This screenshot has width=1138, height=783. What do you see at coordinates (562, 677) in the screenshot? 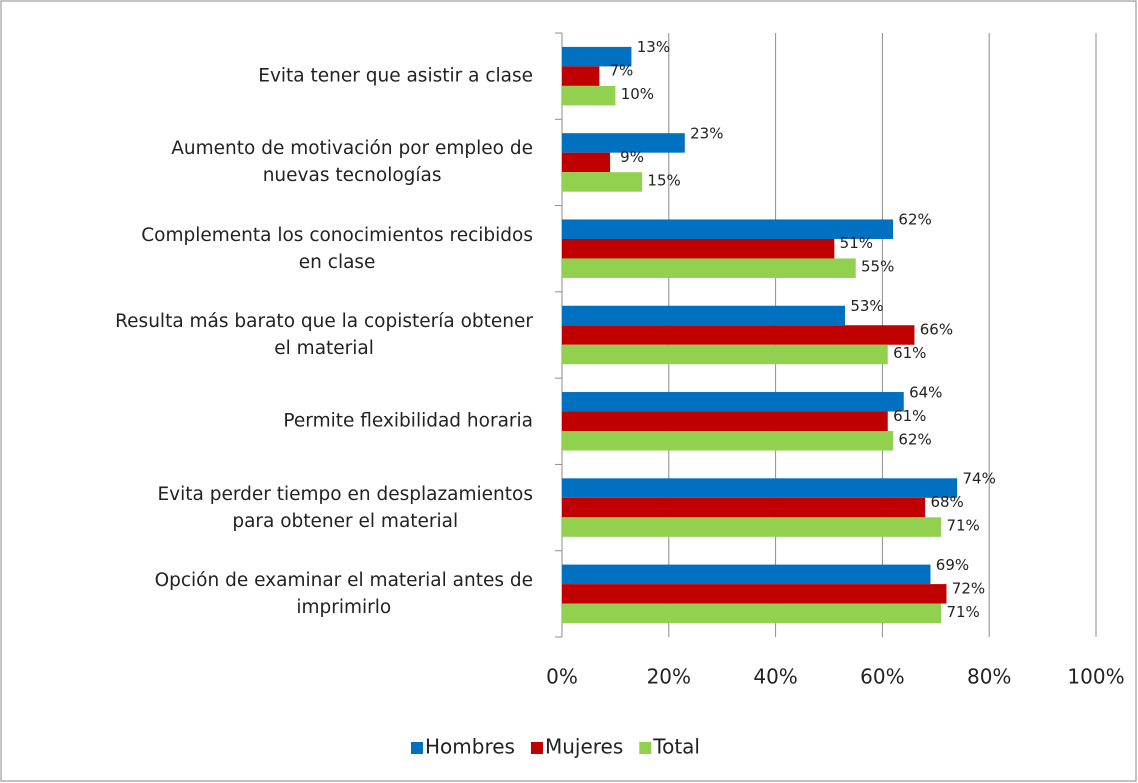
I see `x-tick-label: 0%` at bounding box center [562, 677].